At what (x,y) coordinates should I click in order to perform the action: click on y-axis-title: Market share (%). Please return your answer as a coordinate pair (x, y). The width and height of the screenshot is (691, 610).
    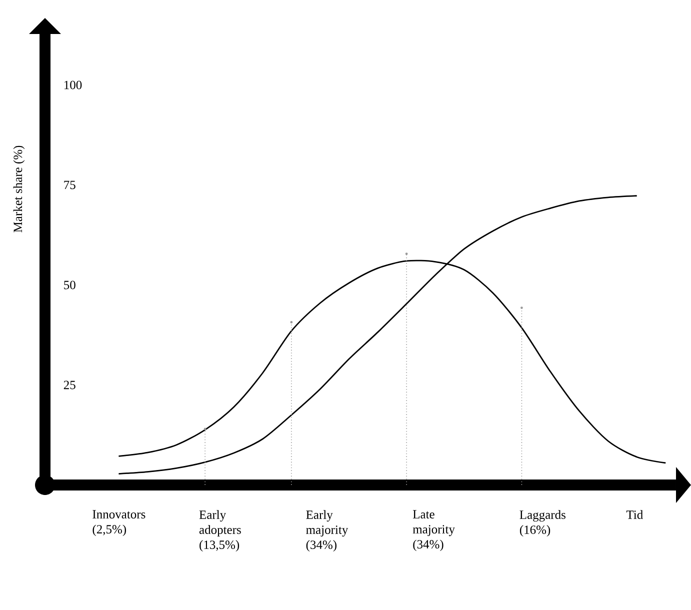
    Looking at the image, I should click on (19, 189).